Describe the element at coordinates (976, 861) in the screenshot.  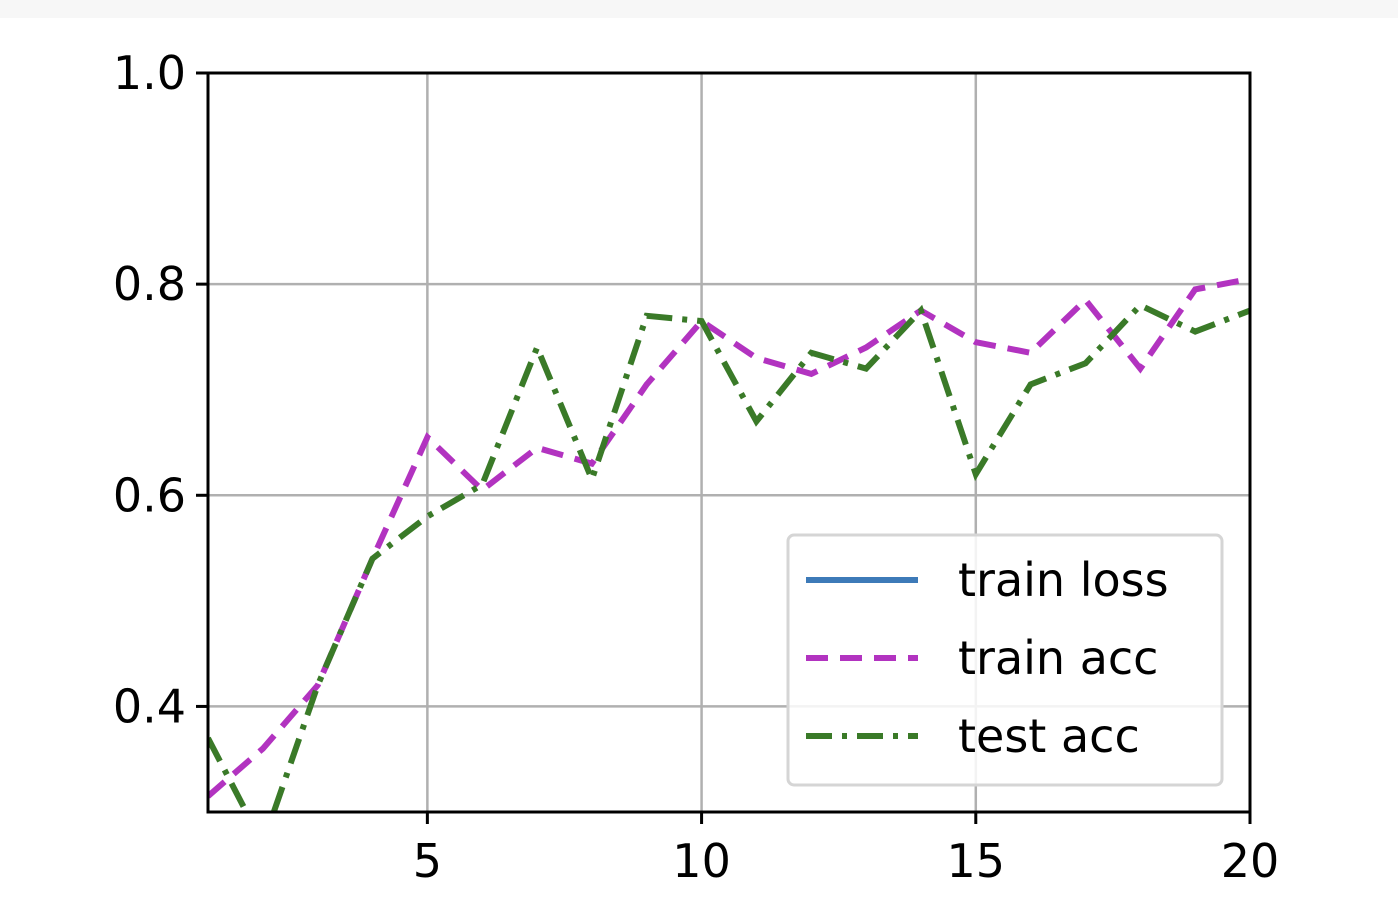
I see `x-tick-label: 15` at that location.